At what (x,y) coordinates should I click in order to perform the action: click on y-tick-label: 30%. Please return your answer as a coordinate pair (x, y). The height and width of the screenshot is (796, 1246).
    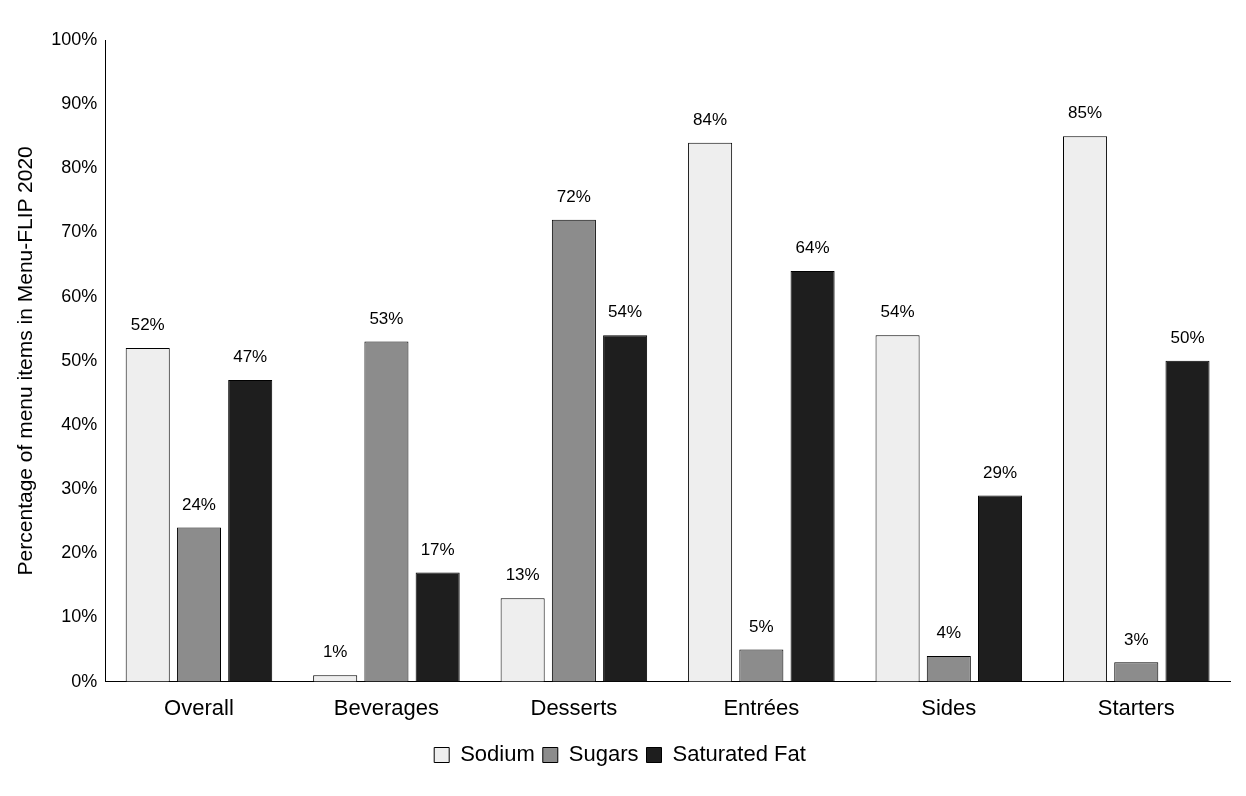
    Looking at the image, I should click on (79, 488).